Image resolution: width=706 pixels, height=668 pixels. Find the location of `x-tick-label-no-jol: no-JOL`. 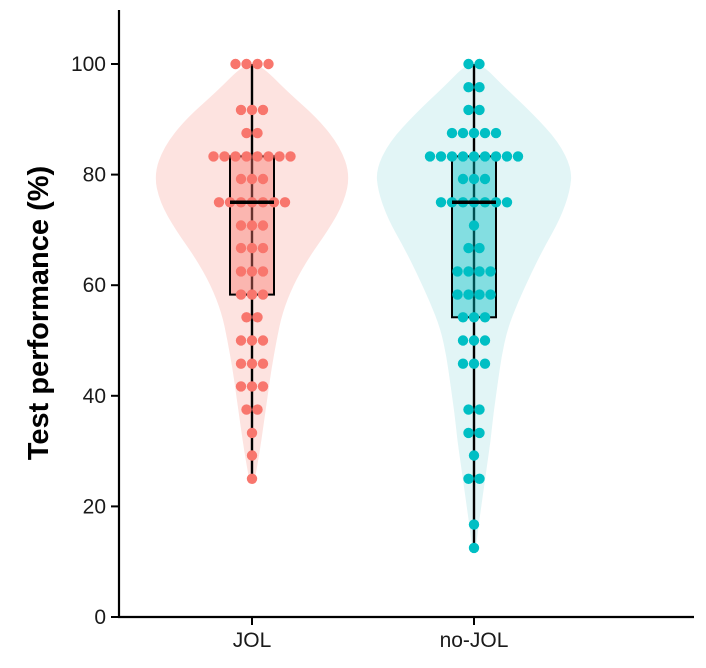

x-tick-label-no-jol: no-JOL is located at coordinates (474, 640).